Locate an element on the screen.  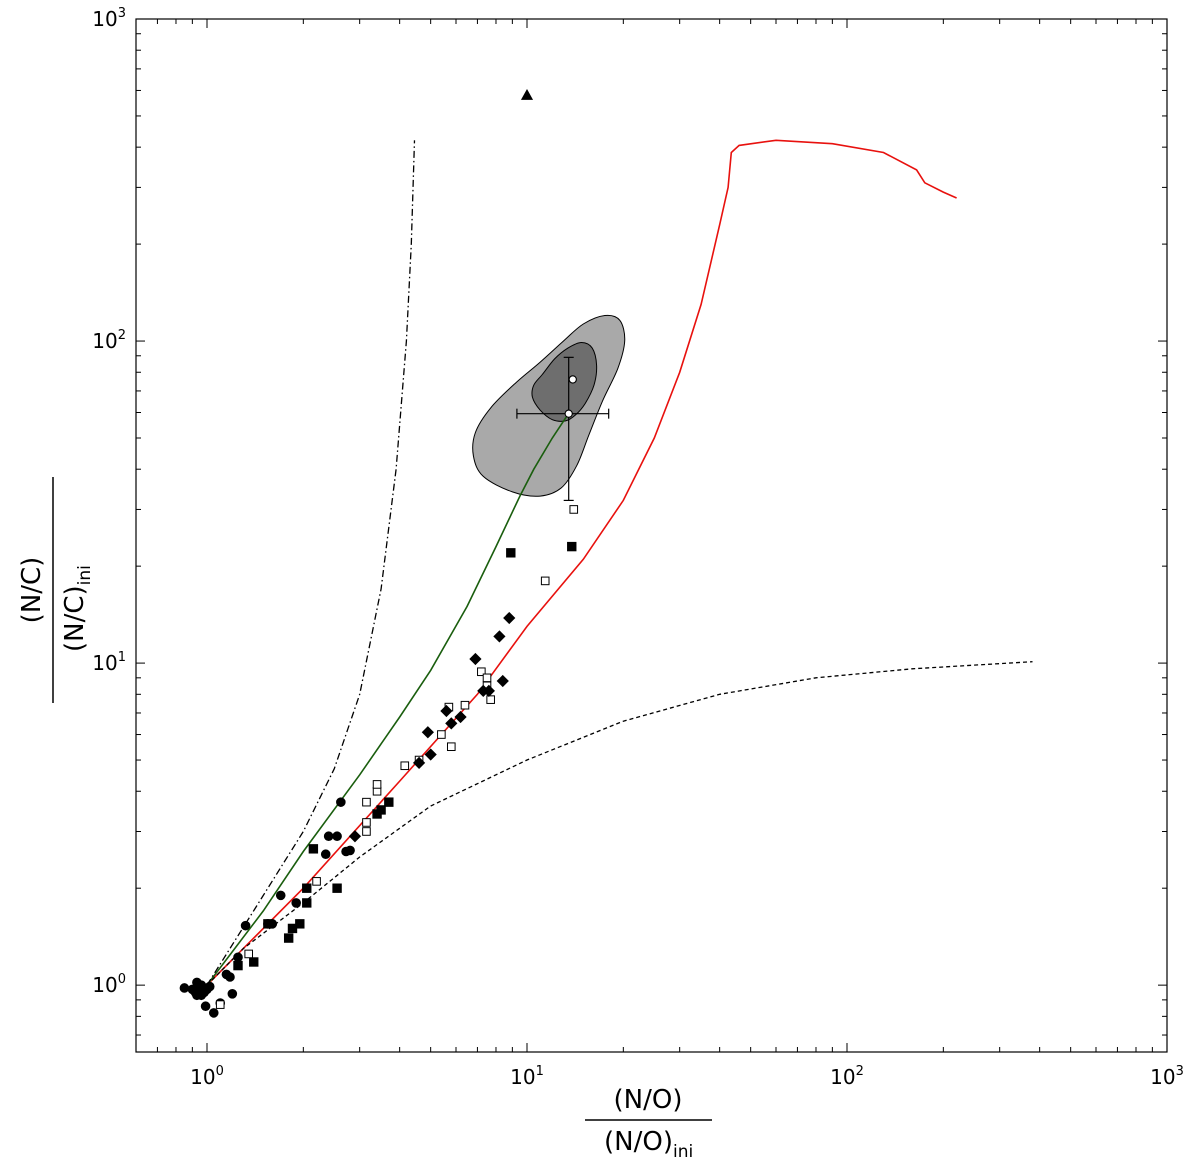
x-tick-label: 100 is located at coordinates (207, 1076).